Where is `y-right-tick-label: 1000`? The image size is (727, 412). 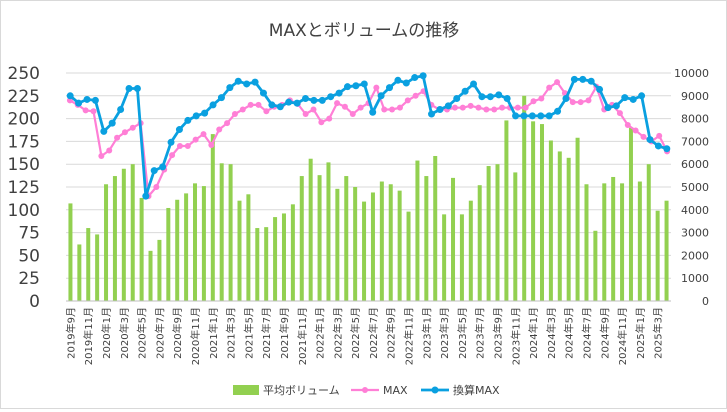
y-right-tick-label: 1000 is located at coordinates (695, 278).